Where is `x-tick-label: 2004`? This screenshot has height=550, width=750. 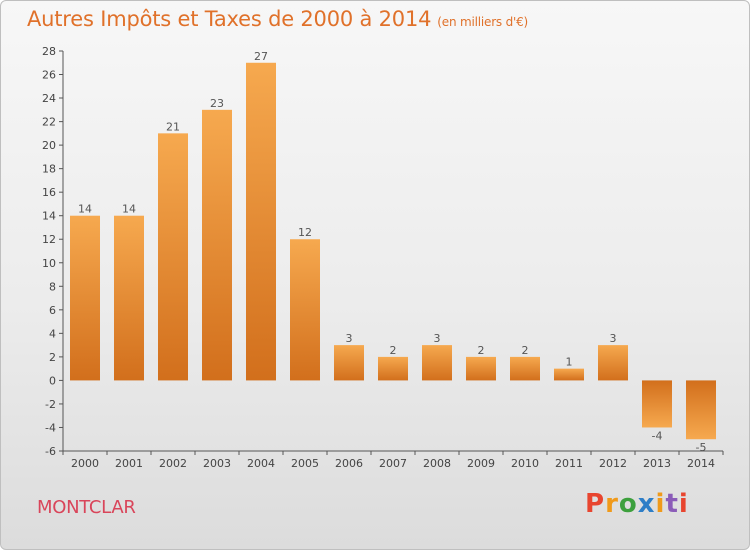
x-tick-label: 2004 is located at coordinates (261, 463).